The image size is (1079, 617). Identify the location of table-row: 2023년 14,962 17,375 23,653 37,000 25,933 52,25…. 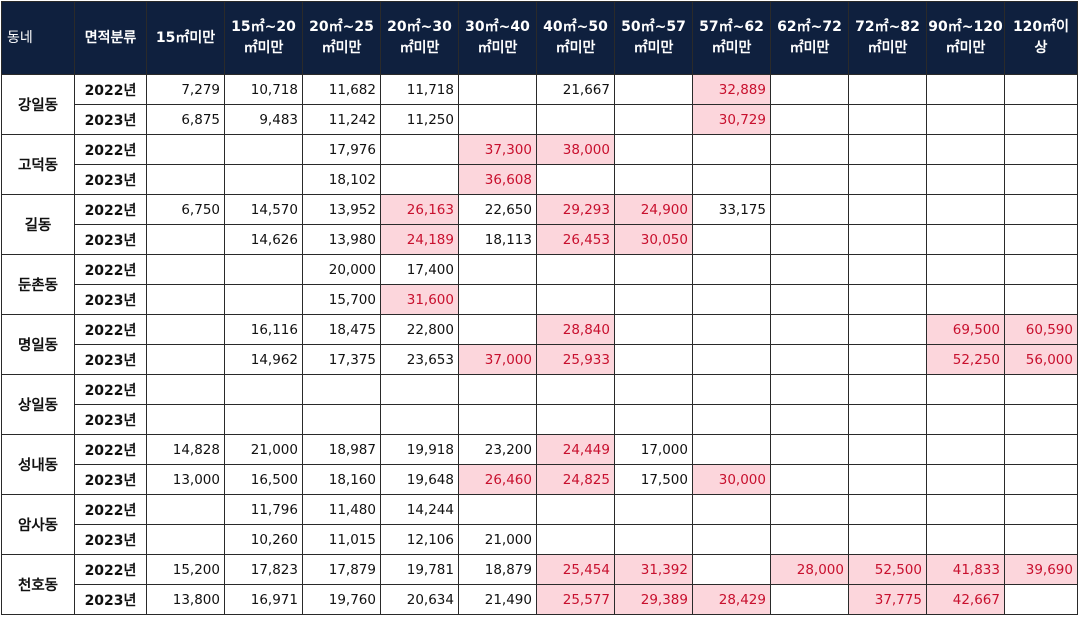
(540, 359).